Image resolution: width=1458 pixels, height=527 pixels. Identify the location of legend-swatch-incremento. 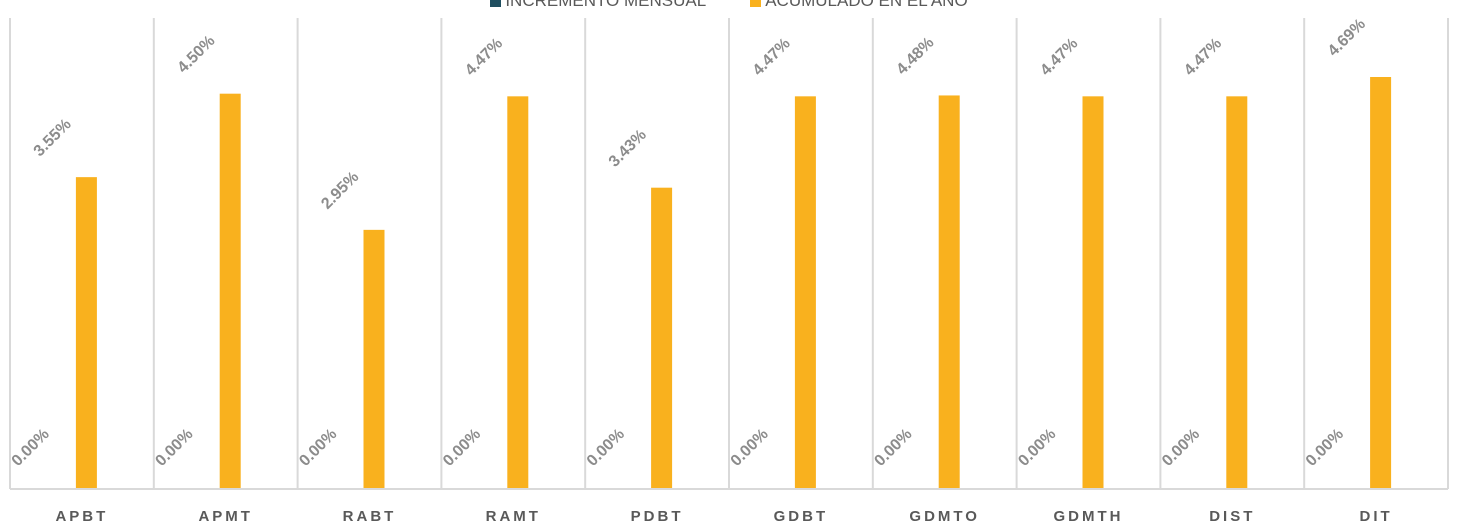
(496, 3).